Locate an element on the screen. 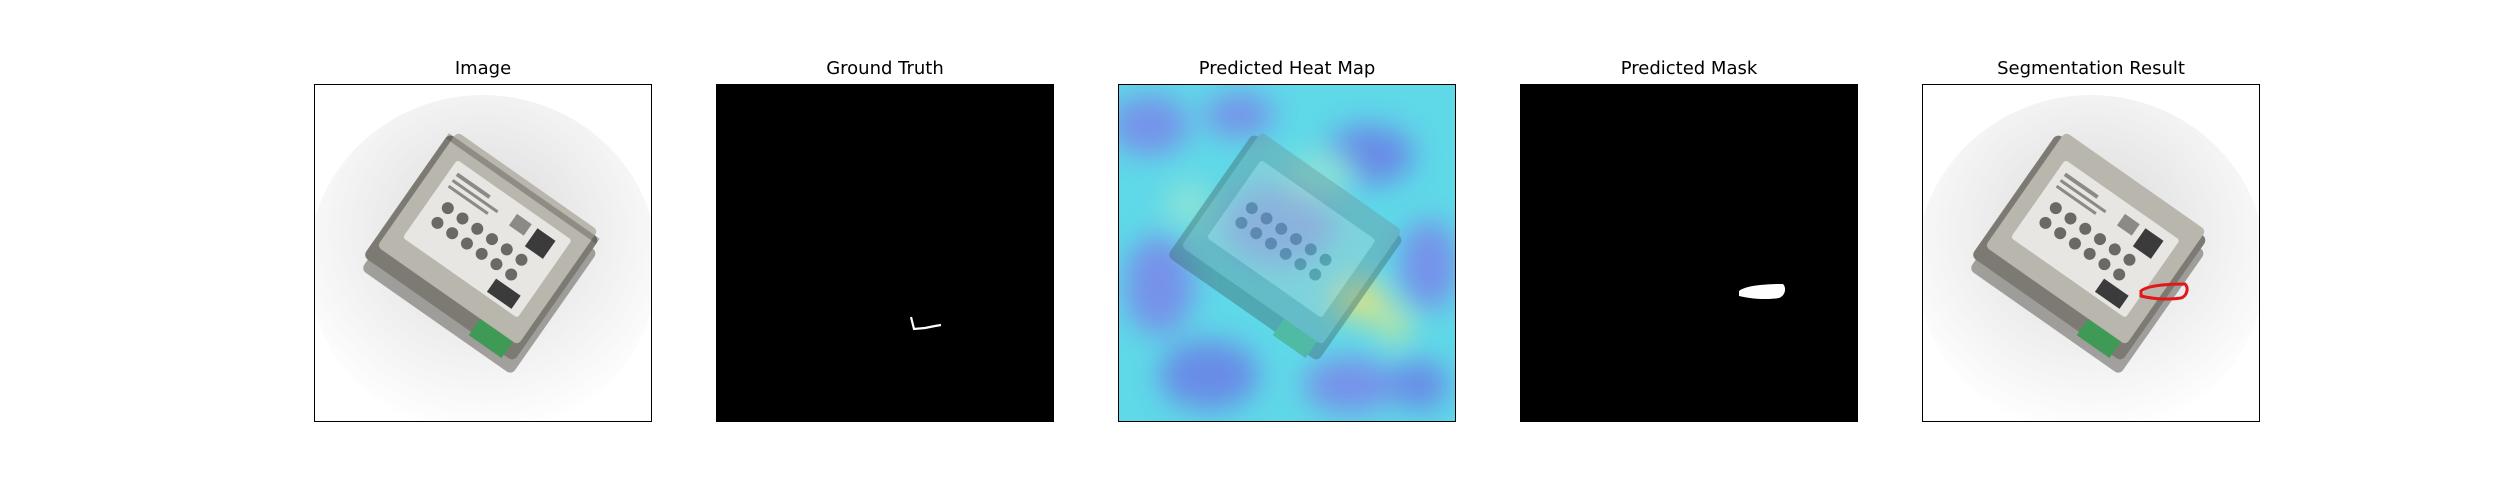 The image size is (2500, 500). predicted-defect-region is located at coordinates (1762, 292).